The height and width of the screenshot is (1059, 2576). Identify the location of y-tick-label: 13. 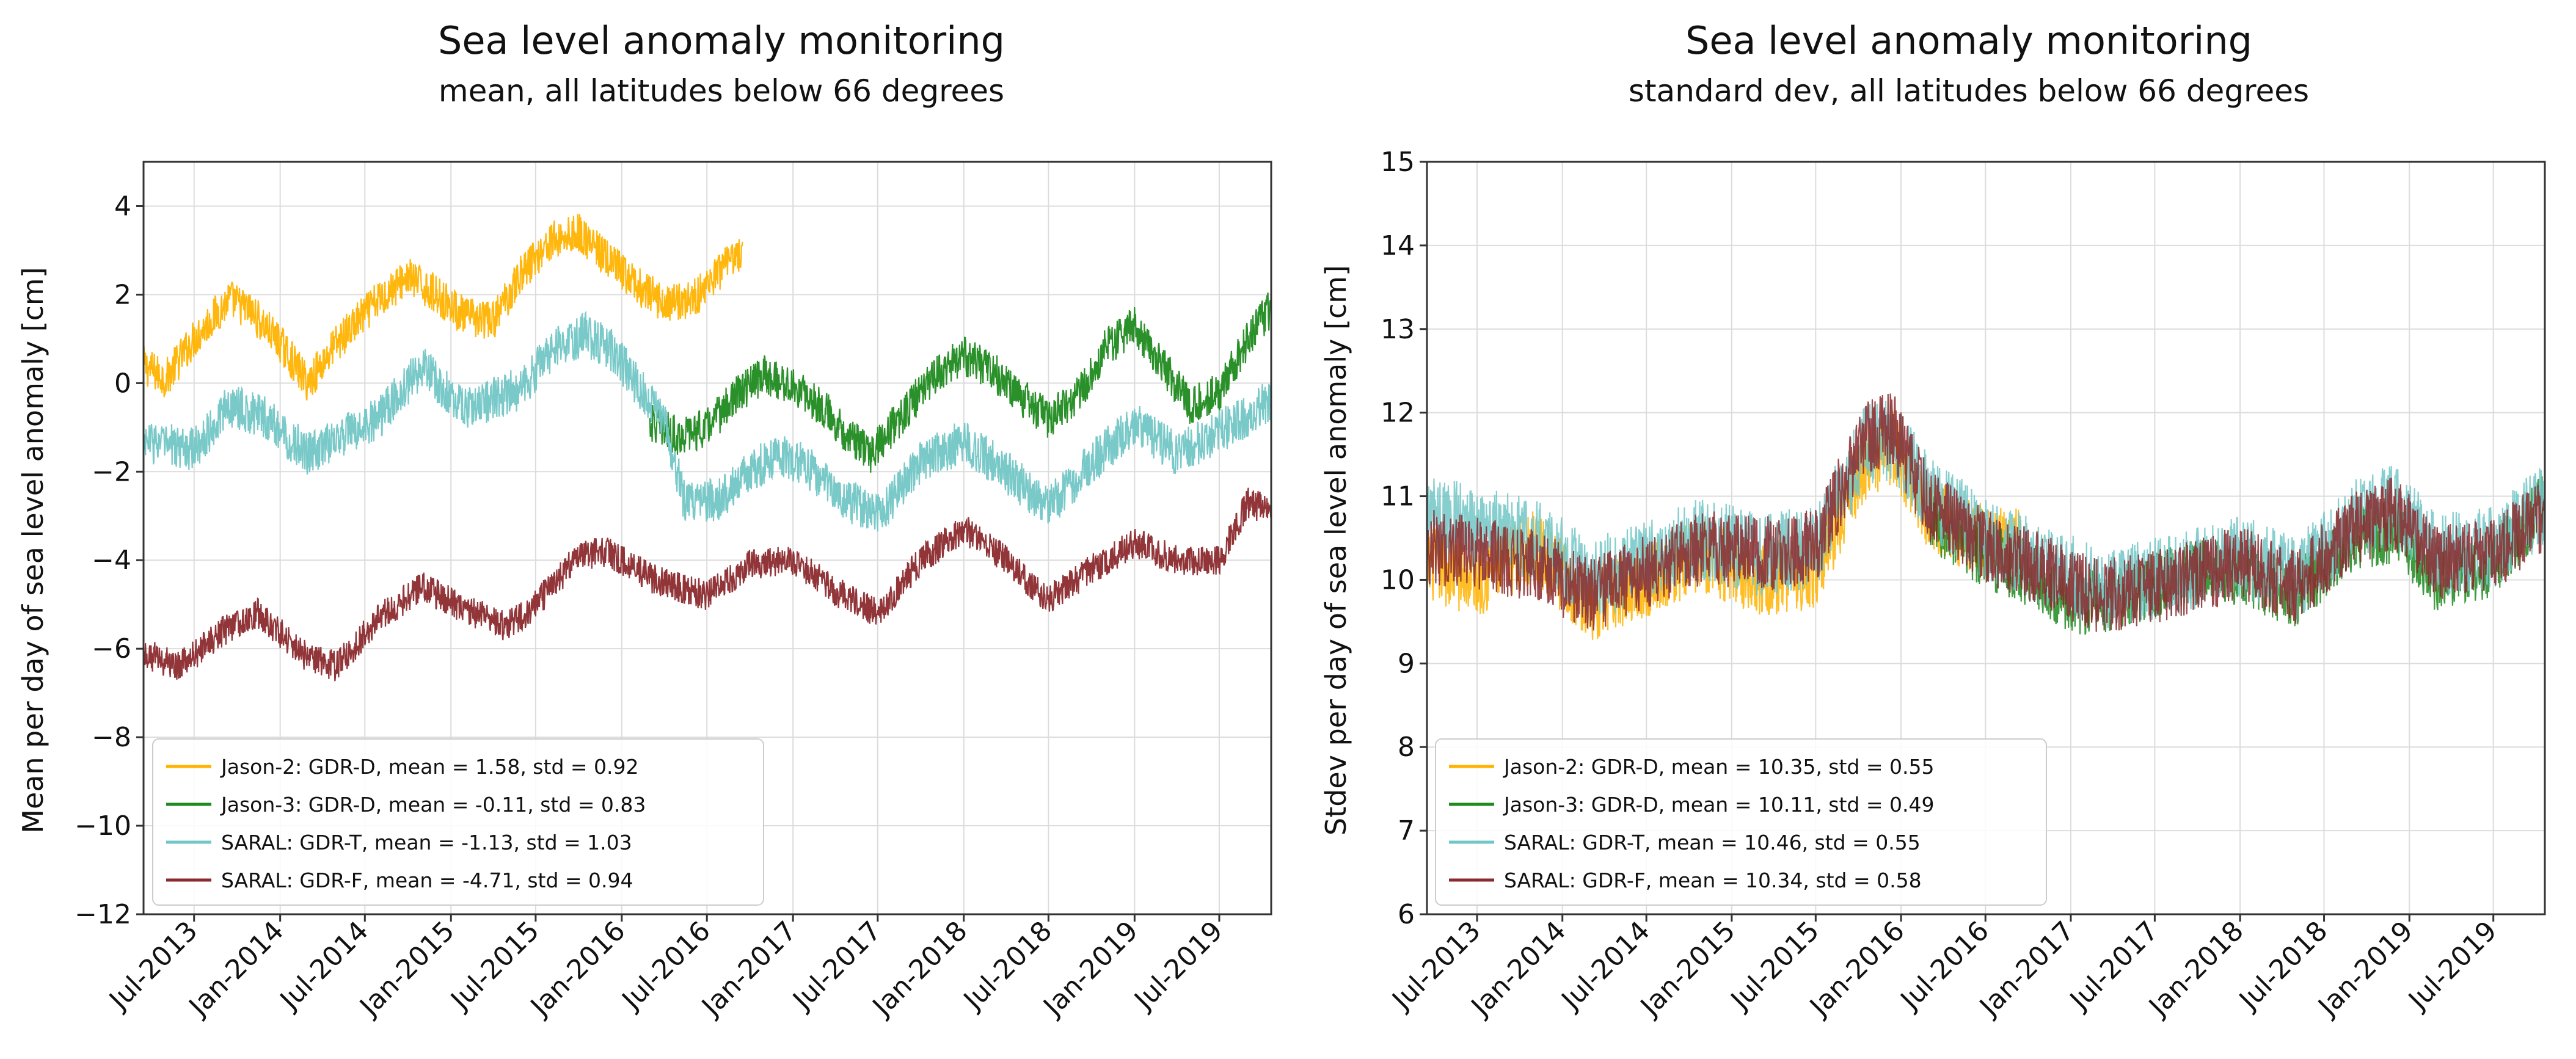
(1398, 330).